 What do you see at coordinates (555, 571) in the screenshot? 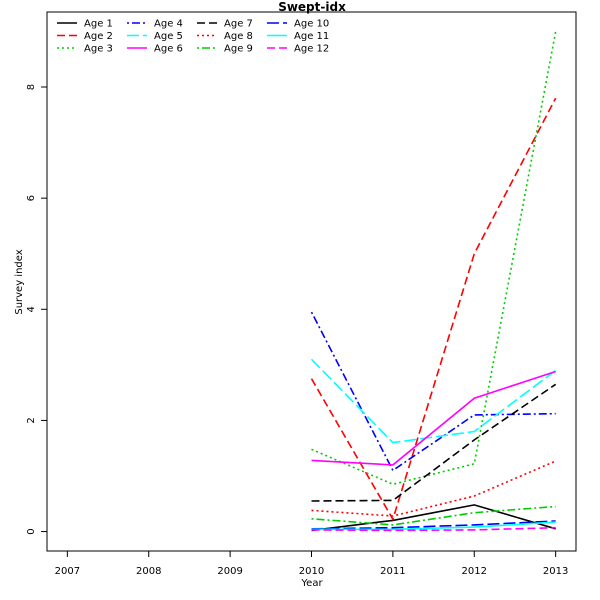
I see `x-tick-label: 2013` at bounding box center [555, 571].